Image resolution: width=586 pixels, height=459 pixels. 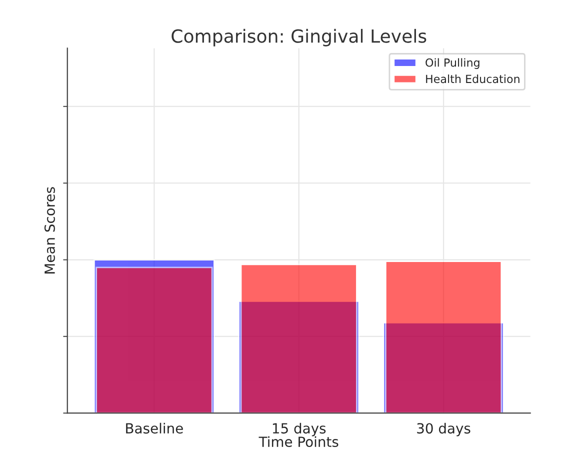 I want to click on legend-label: Health Education, so click(x=473, y=79).